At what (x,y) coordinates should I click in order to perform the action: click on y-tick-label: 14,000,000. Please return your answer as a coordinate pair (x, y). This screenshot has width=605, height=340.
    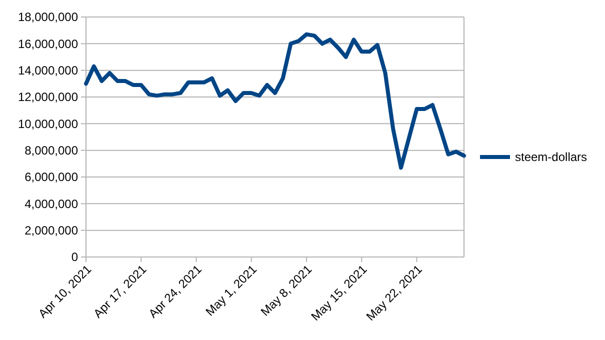
    Looking at the image, I should click on (48, 71).